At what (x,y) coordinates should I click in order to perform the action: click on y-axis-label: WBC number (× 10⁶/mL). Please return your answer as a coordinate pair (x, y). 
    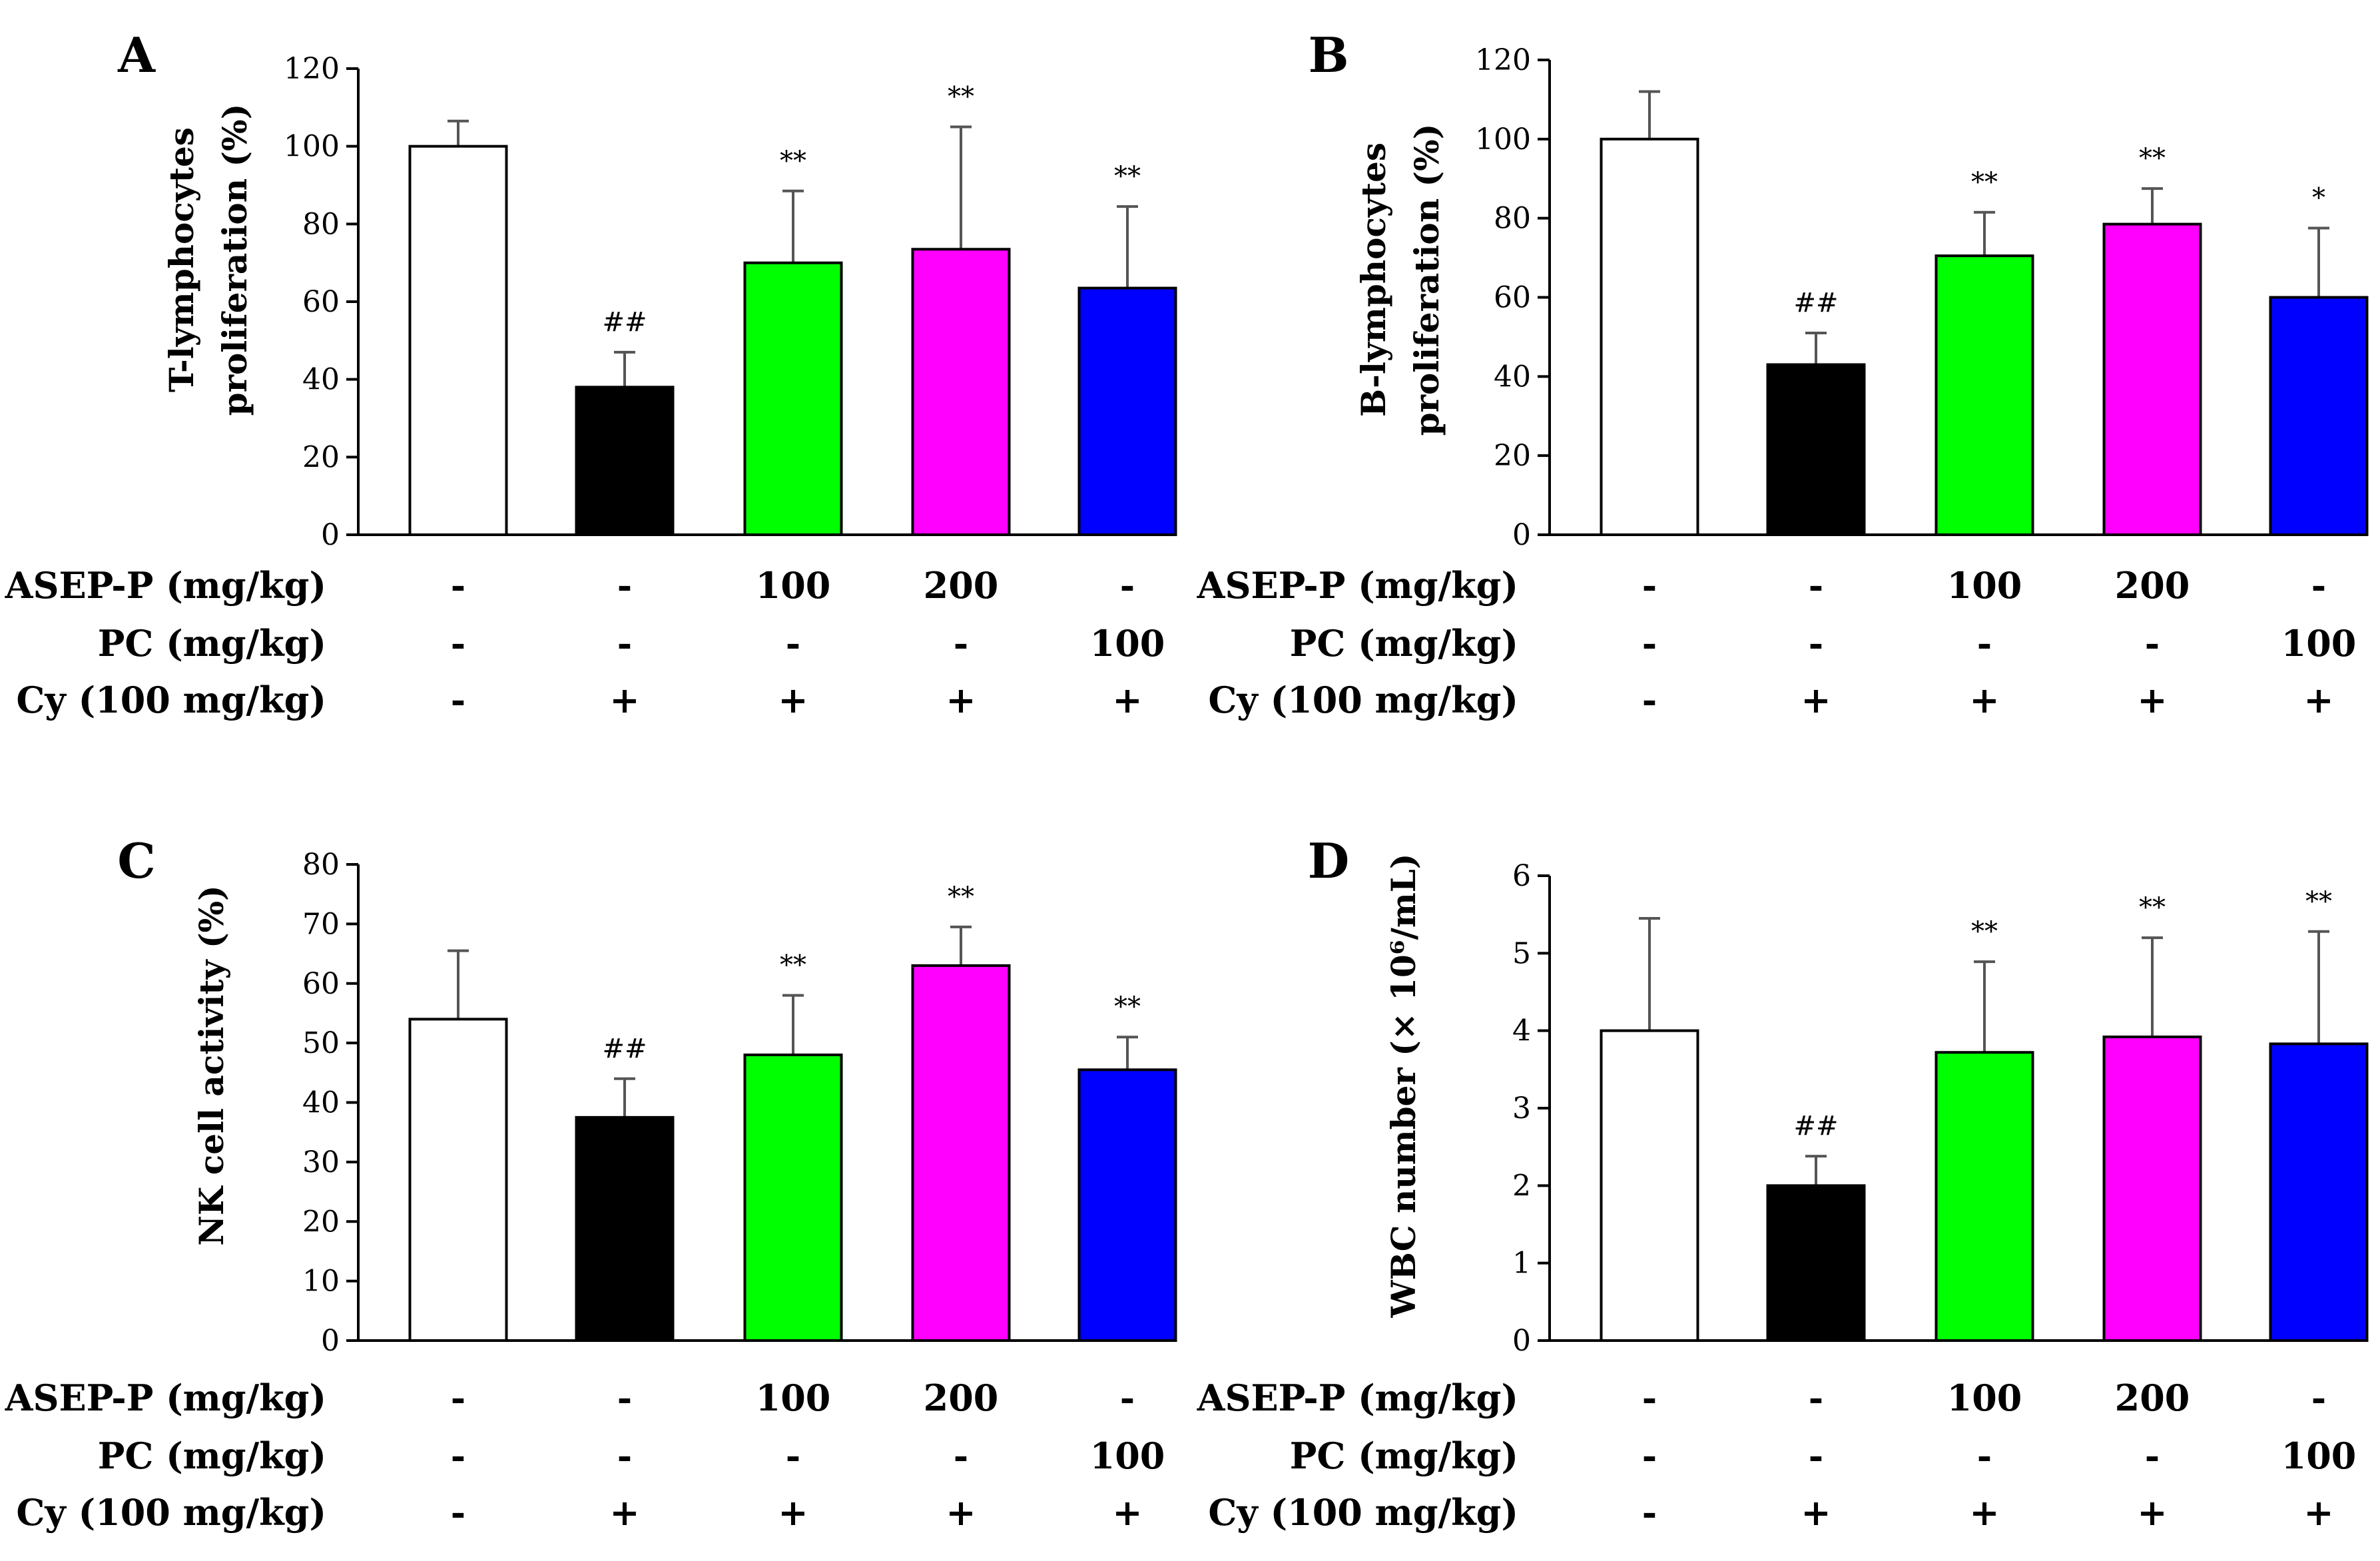
    Looking at the image, I should click on (1404, 1085).